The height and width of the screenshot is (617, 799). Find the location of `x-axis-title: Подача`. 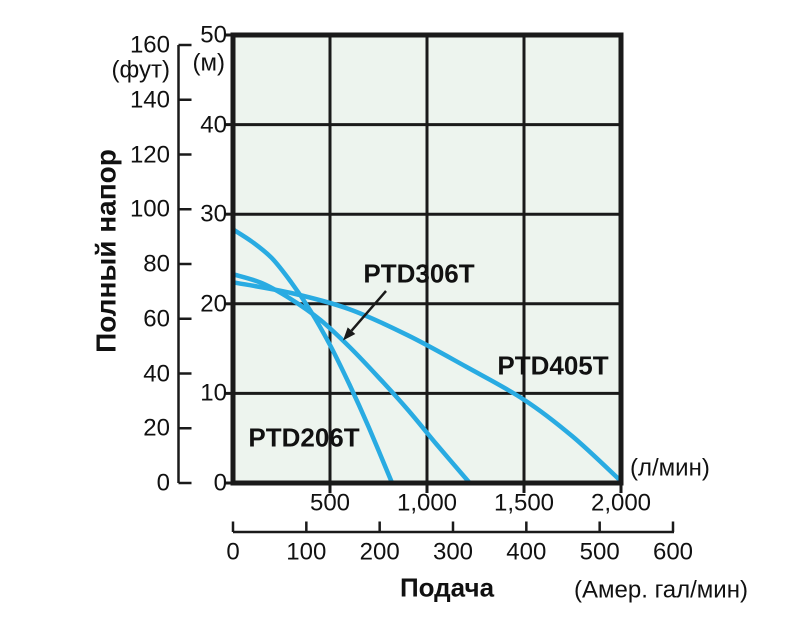

x-axis-title: Подача is located at coordinates (447, 587).